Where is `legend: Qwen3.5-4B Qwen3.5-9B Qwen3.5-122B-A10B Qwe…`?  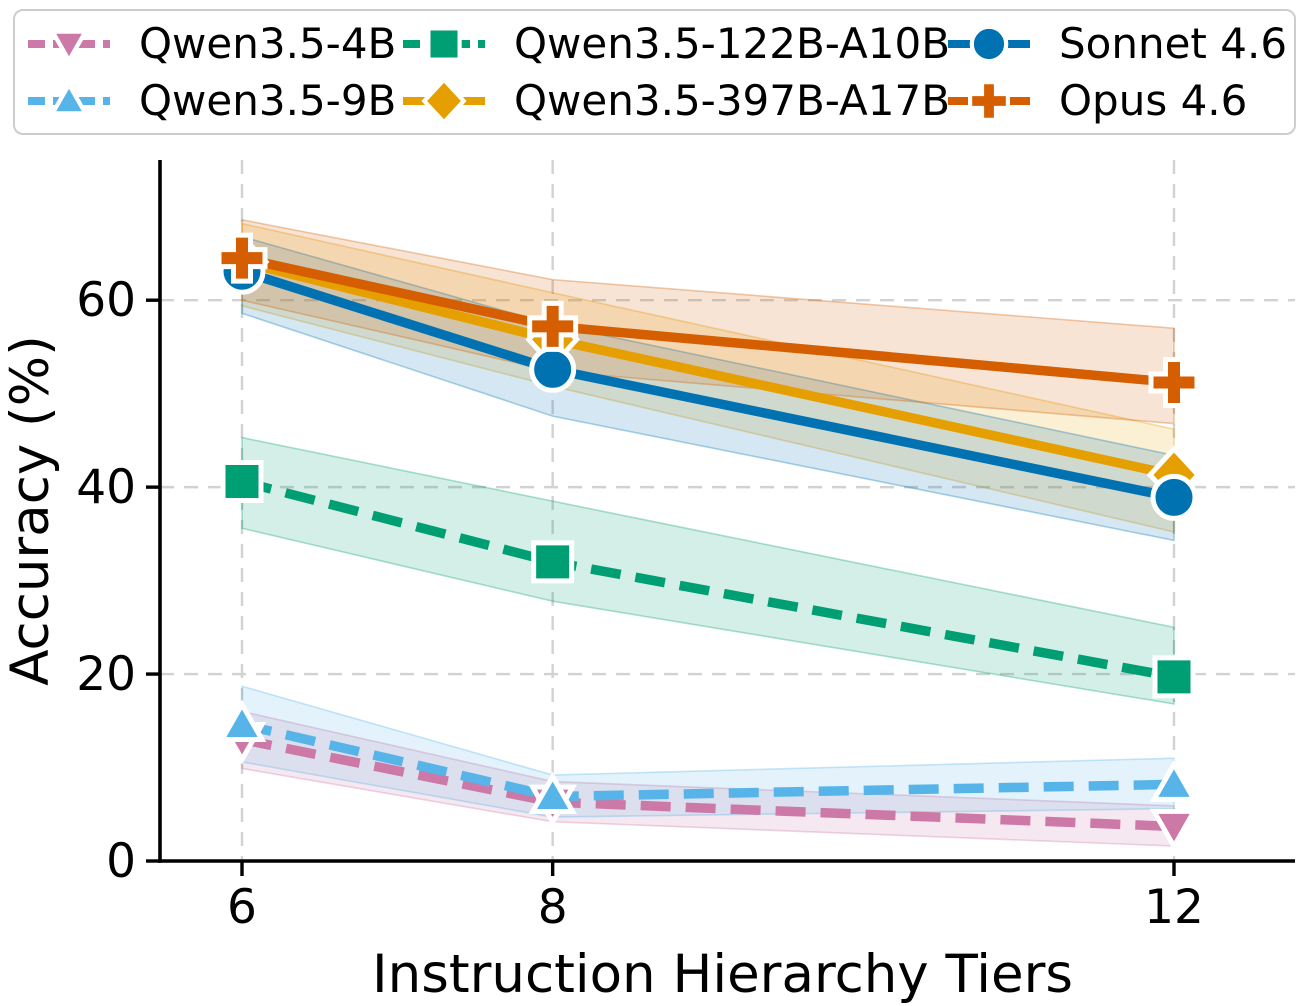 legend: Qwen3.5-4B Qwen3.5-9B Qwen3.5-122B-A10B Qwe… is located at coordinates (654, 72).